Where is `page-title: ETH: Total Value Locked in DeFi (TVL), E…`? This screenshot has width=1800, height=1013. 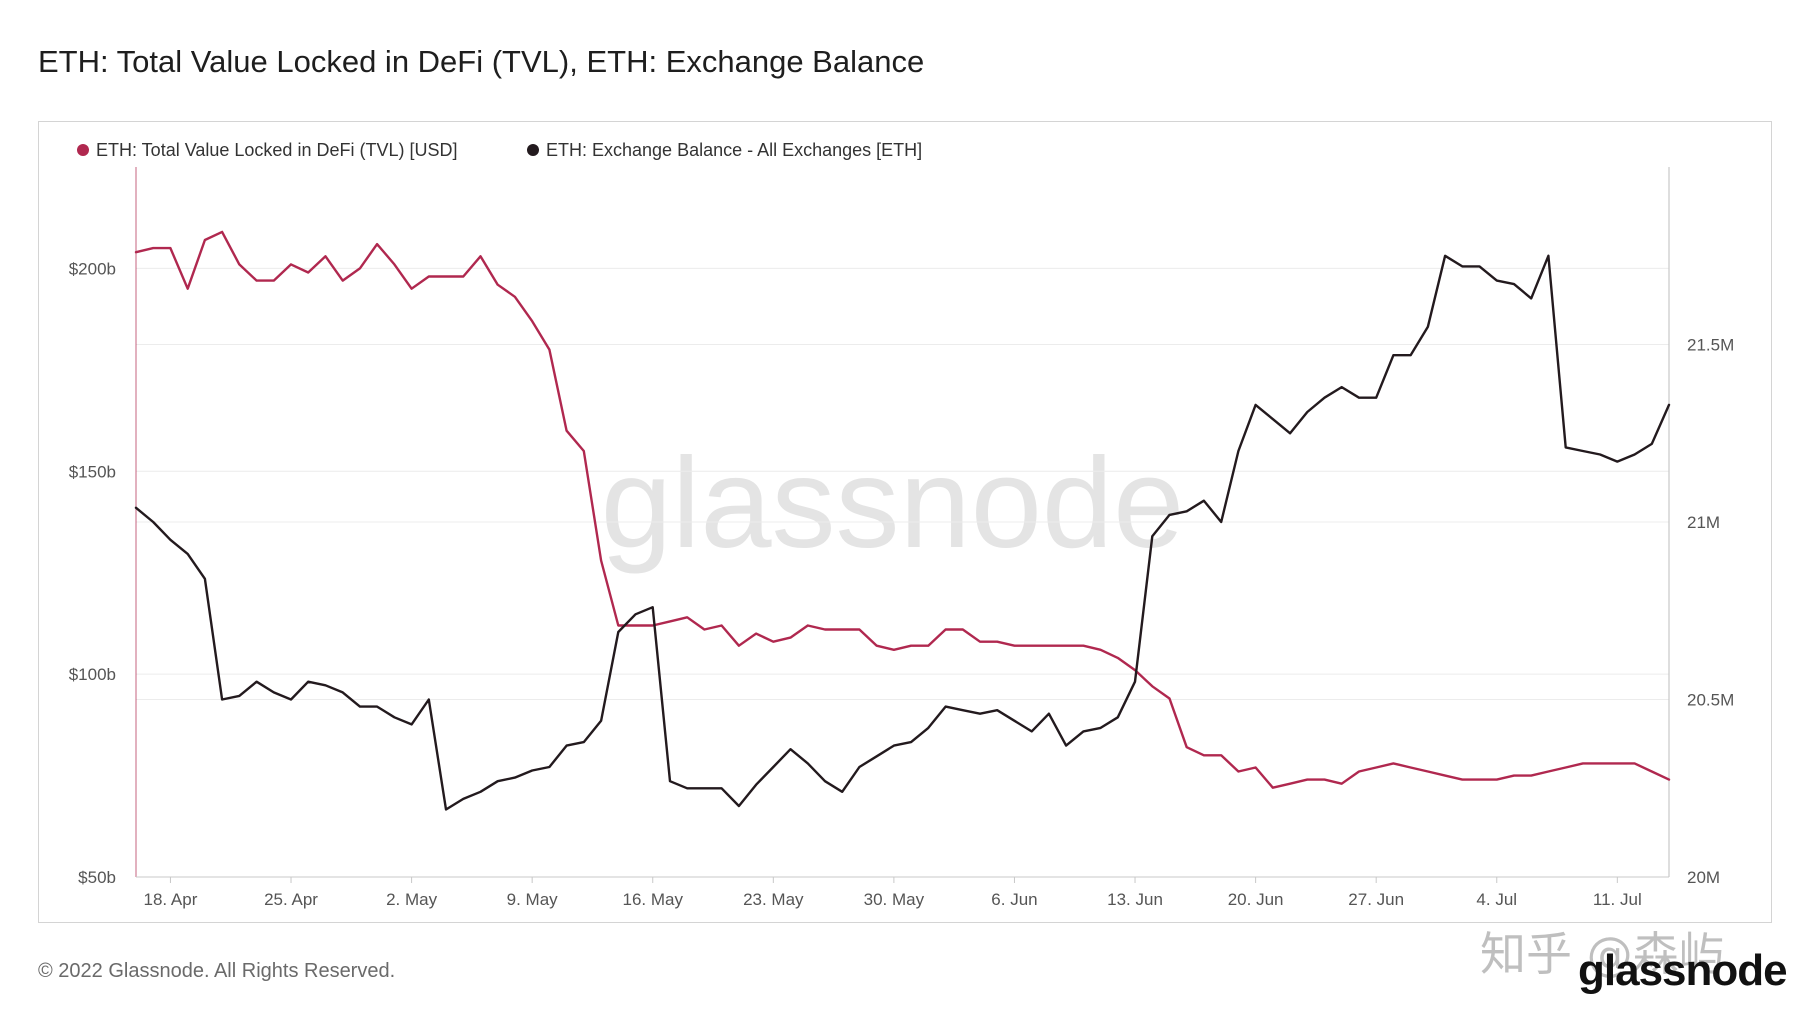 page-title: ETH: Total Value Locked in DeFi (TVL), E… is located at coordinates (481, 61).